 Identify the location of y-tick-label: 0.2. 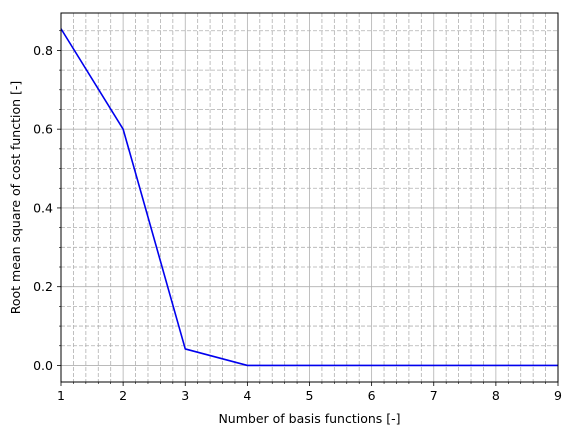
(43, 286).